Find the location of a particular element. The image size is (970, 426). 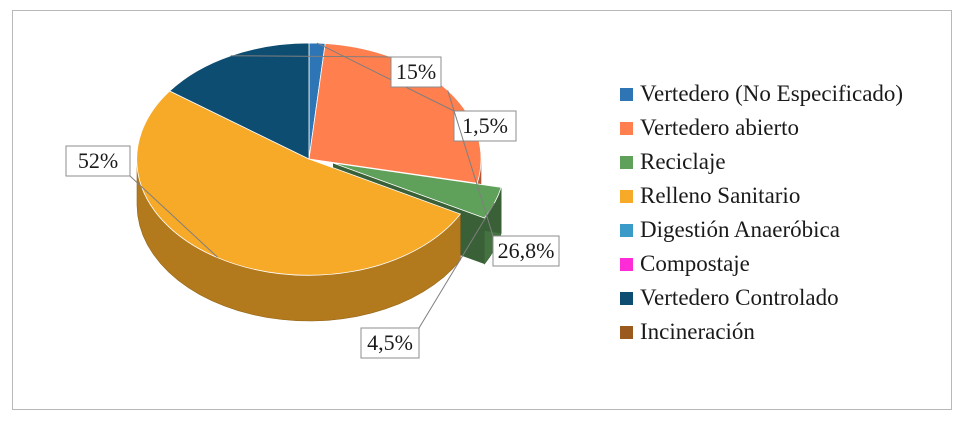

data-label: 26,8% is located at coordinates (526, 250).